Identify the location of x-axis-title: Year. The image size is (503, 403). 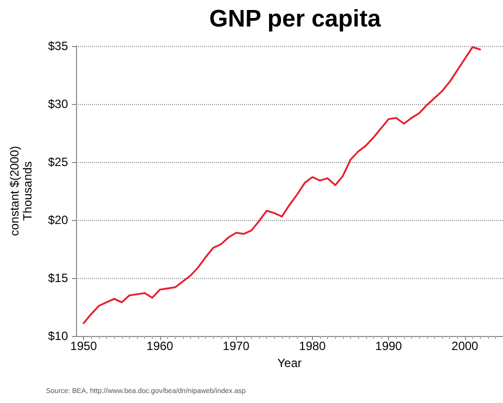
(289, 363).